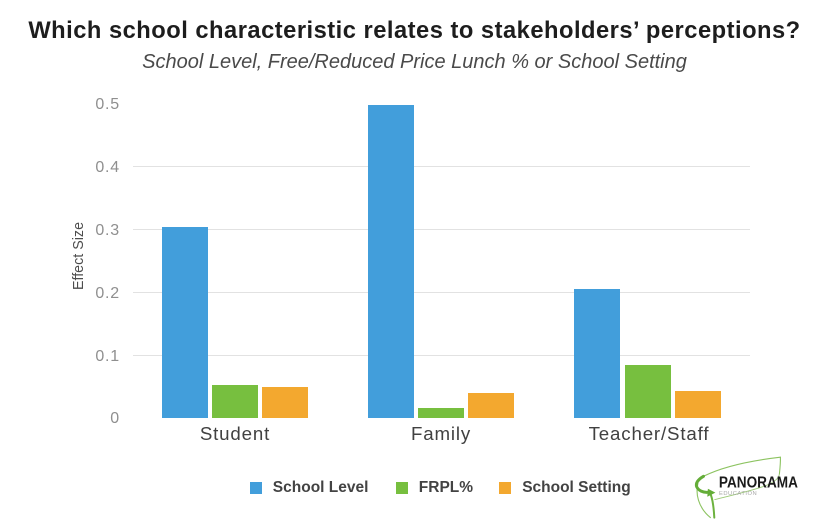 The width and height of the screenshot is (829, 531). I want to click on svg-text: EDUCATION, so click(738, 494).